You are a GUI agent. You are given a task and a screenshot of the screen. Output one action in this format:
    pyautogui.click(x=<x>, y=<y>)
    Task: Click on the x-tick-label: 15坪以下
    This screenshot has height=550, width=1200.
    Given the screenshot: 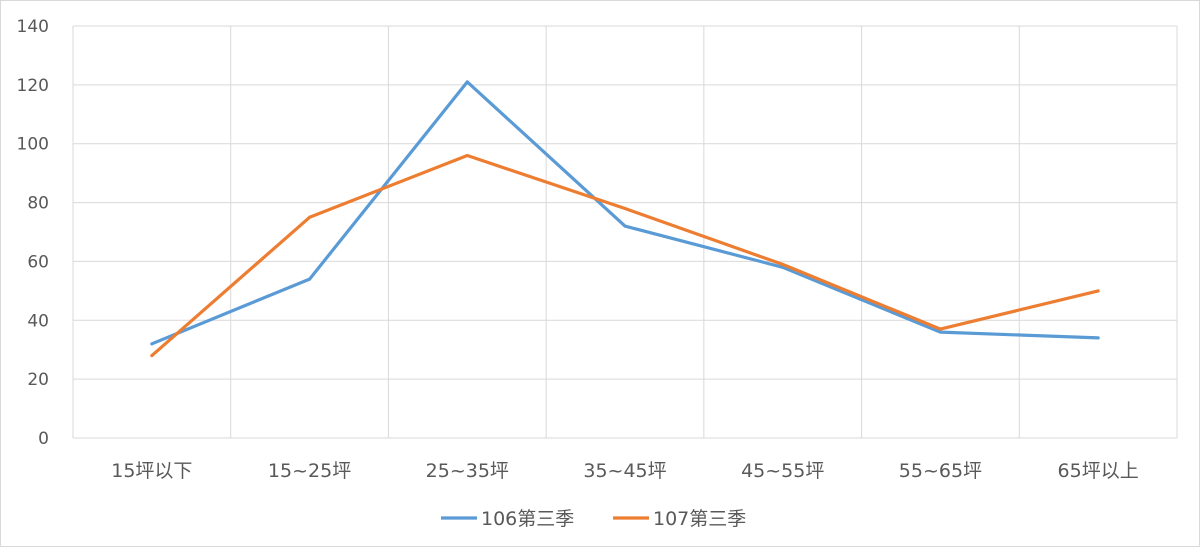 What is the action you would take?
    pyautogui.click(x=151, y=471)
    